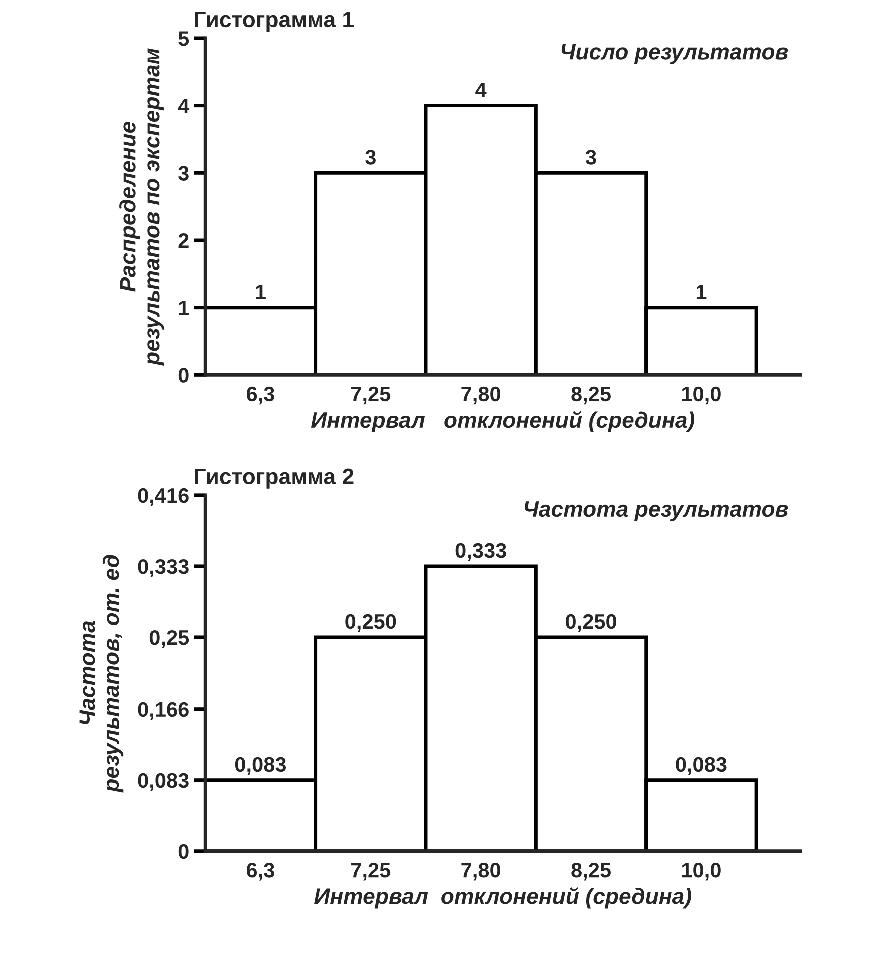 Image resolution: width=875 pixels, height=962 pixels. Describe the element at coordinates (183, 173) in the screenshot. I see `y-tick-label: 3` at that location.